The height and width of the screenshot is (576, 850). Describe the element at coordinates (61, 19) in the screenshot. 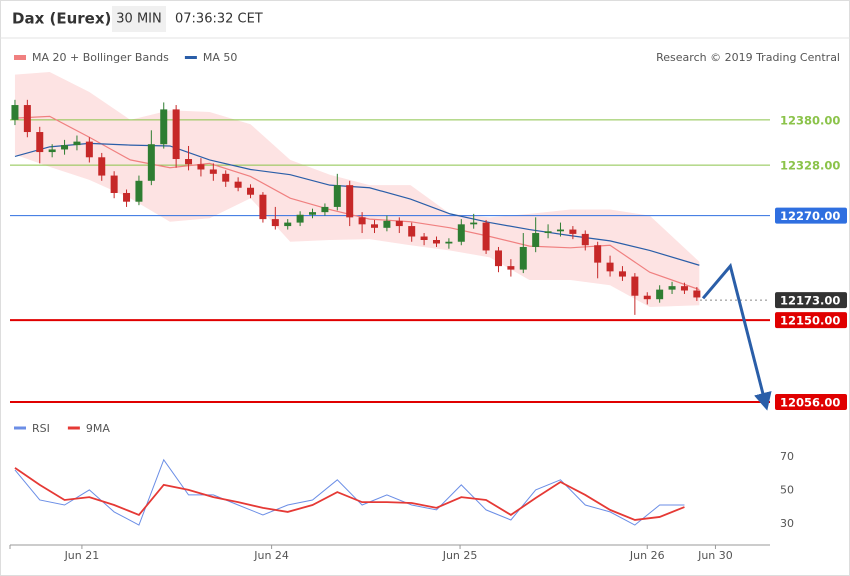

I see `instrument-title: Dax (Eurex)` at that location.